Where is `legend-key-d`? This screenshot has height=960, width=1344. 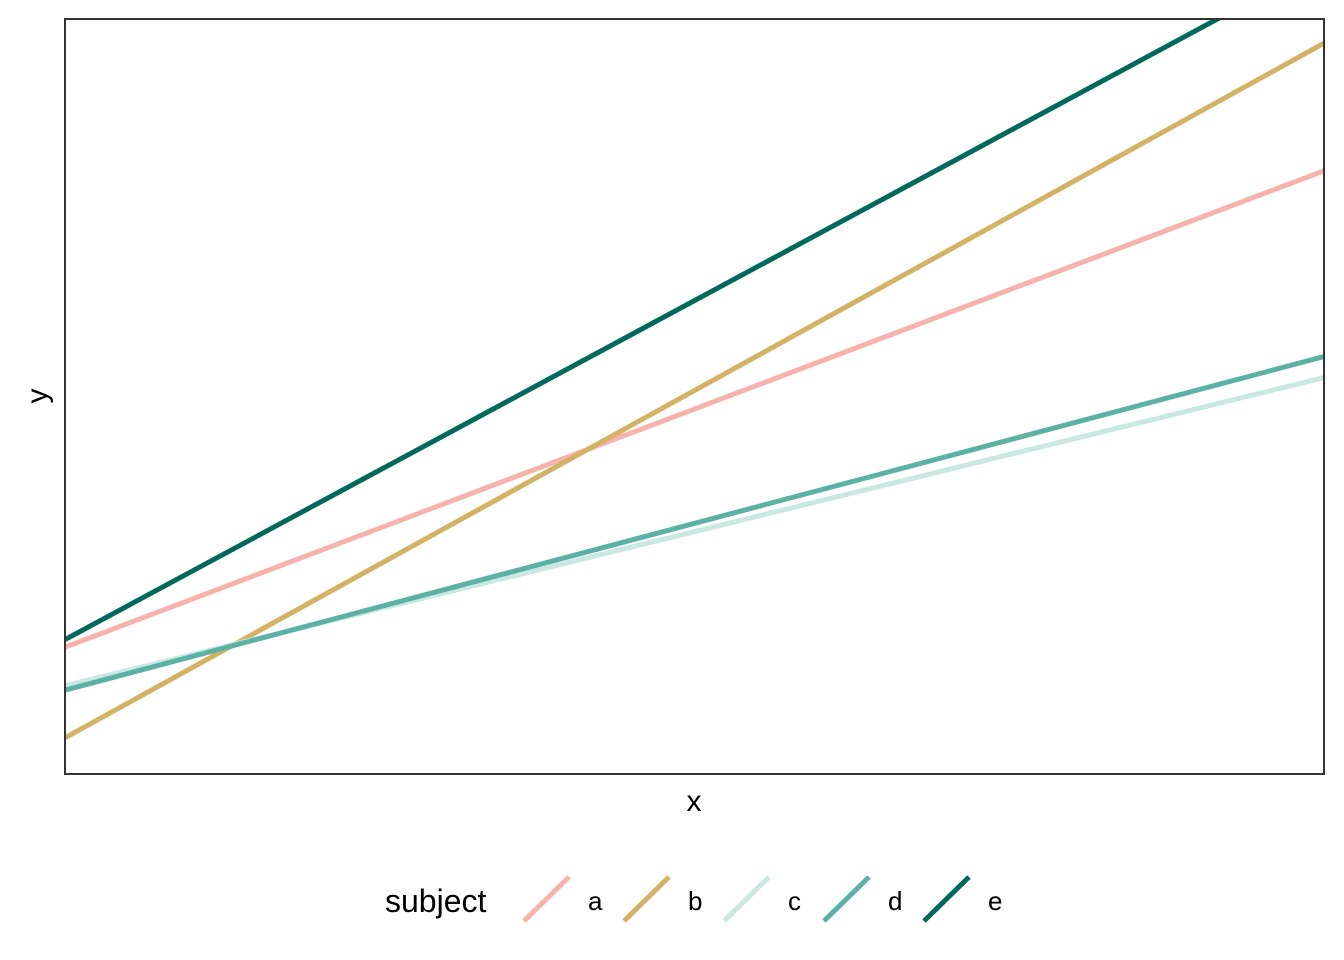
legend-key-d is located at coordinates (846, 899).